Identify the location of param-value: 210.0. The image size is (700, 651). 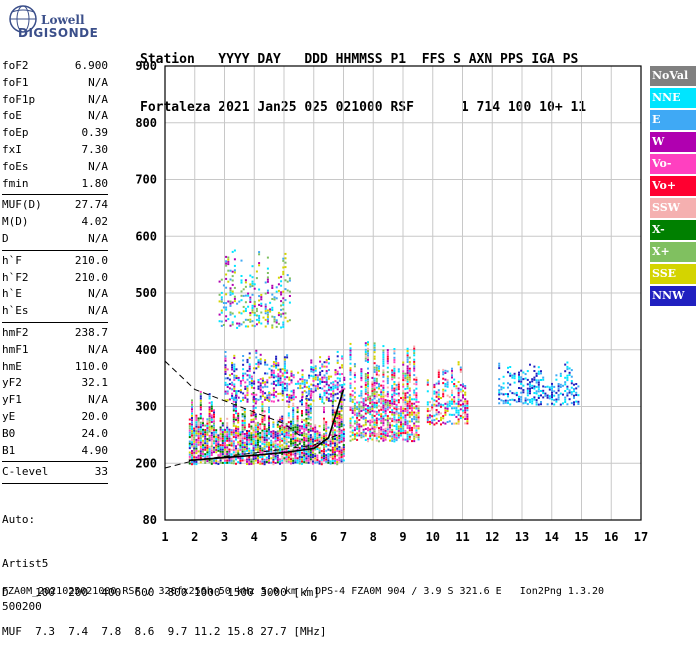
(91, 277).